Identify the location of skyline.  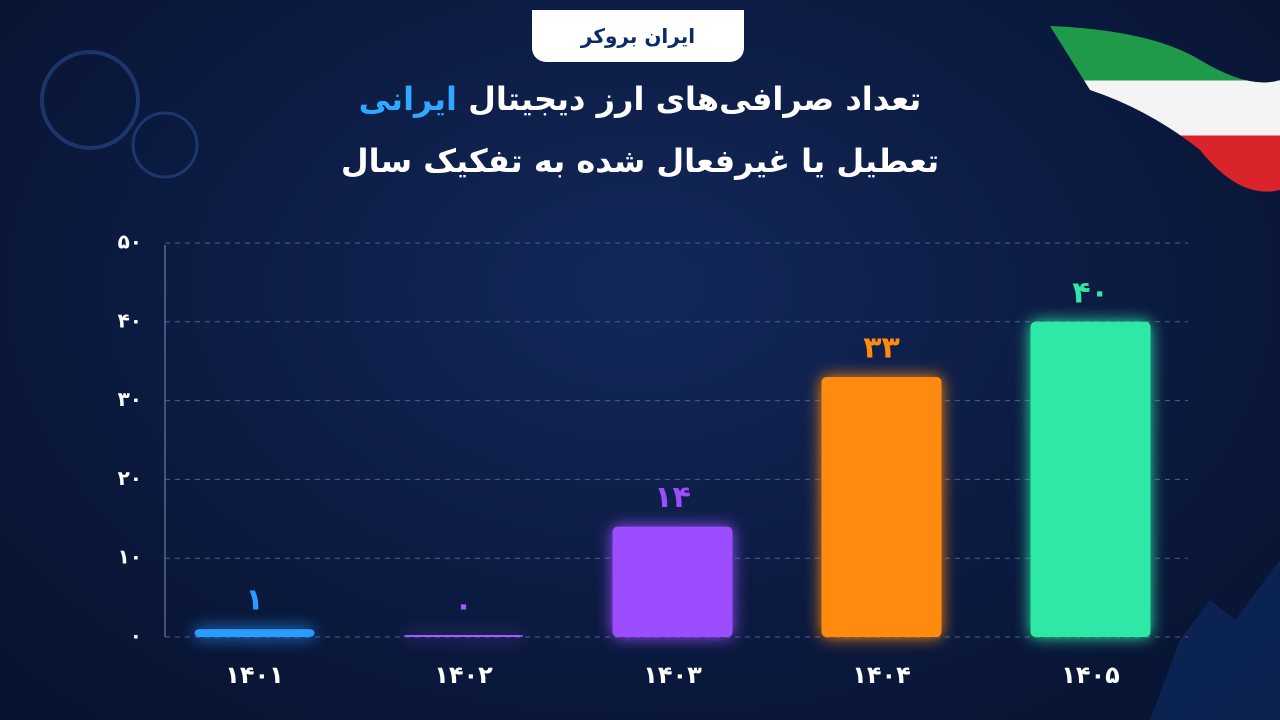
(1215, 640).